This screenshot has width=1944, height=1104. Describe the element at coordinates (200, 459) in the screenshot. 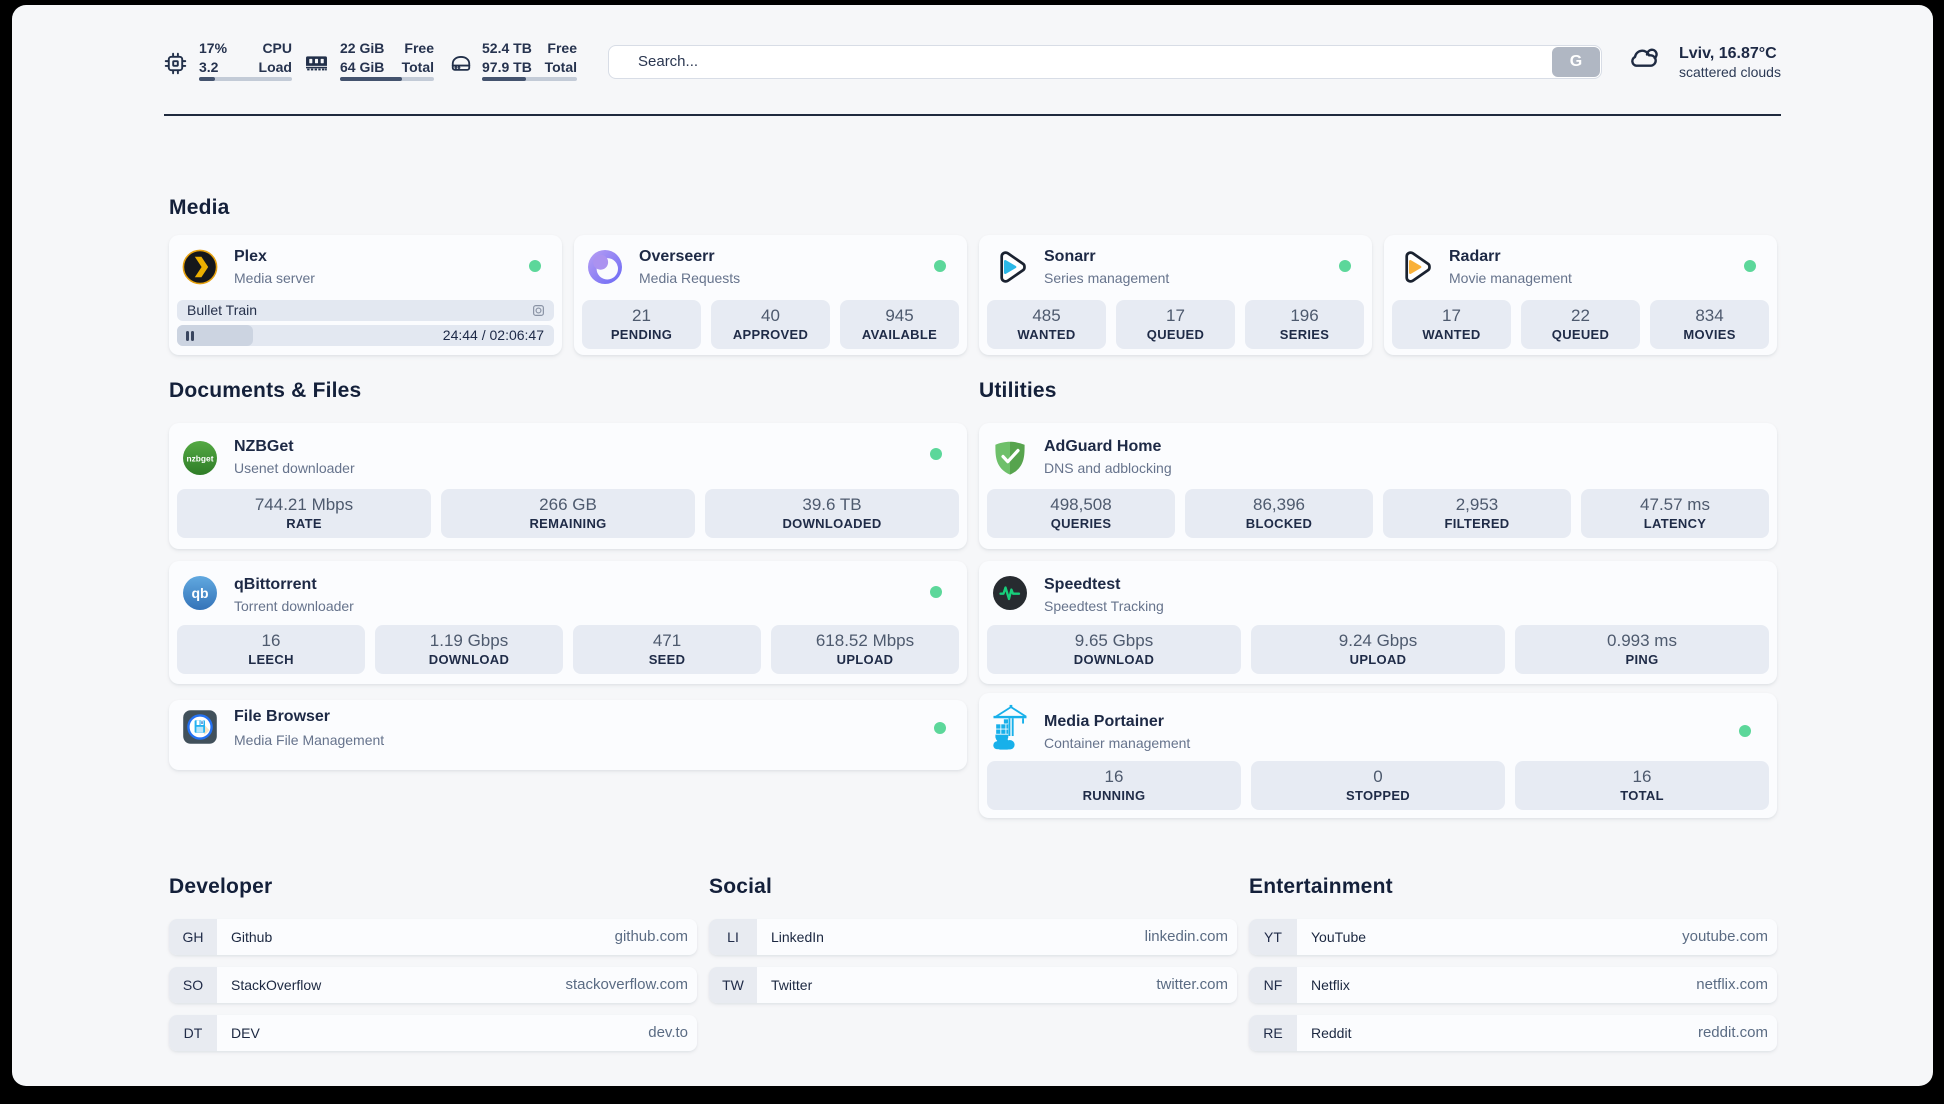

I see `svg-text: nzbget` at that location.